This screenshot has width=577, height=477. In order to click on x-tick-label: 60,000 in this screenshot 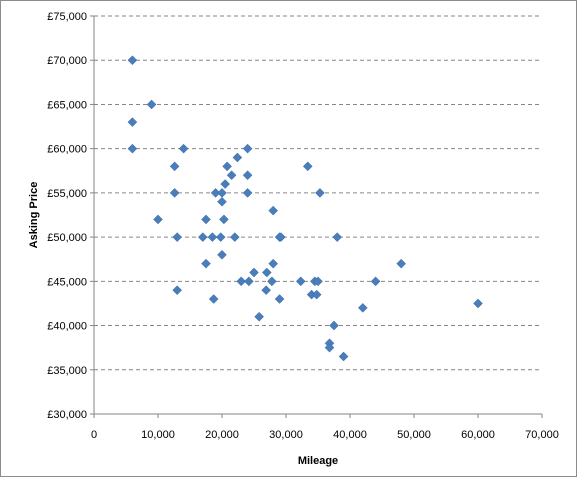, I will do `click(478, 435)`.